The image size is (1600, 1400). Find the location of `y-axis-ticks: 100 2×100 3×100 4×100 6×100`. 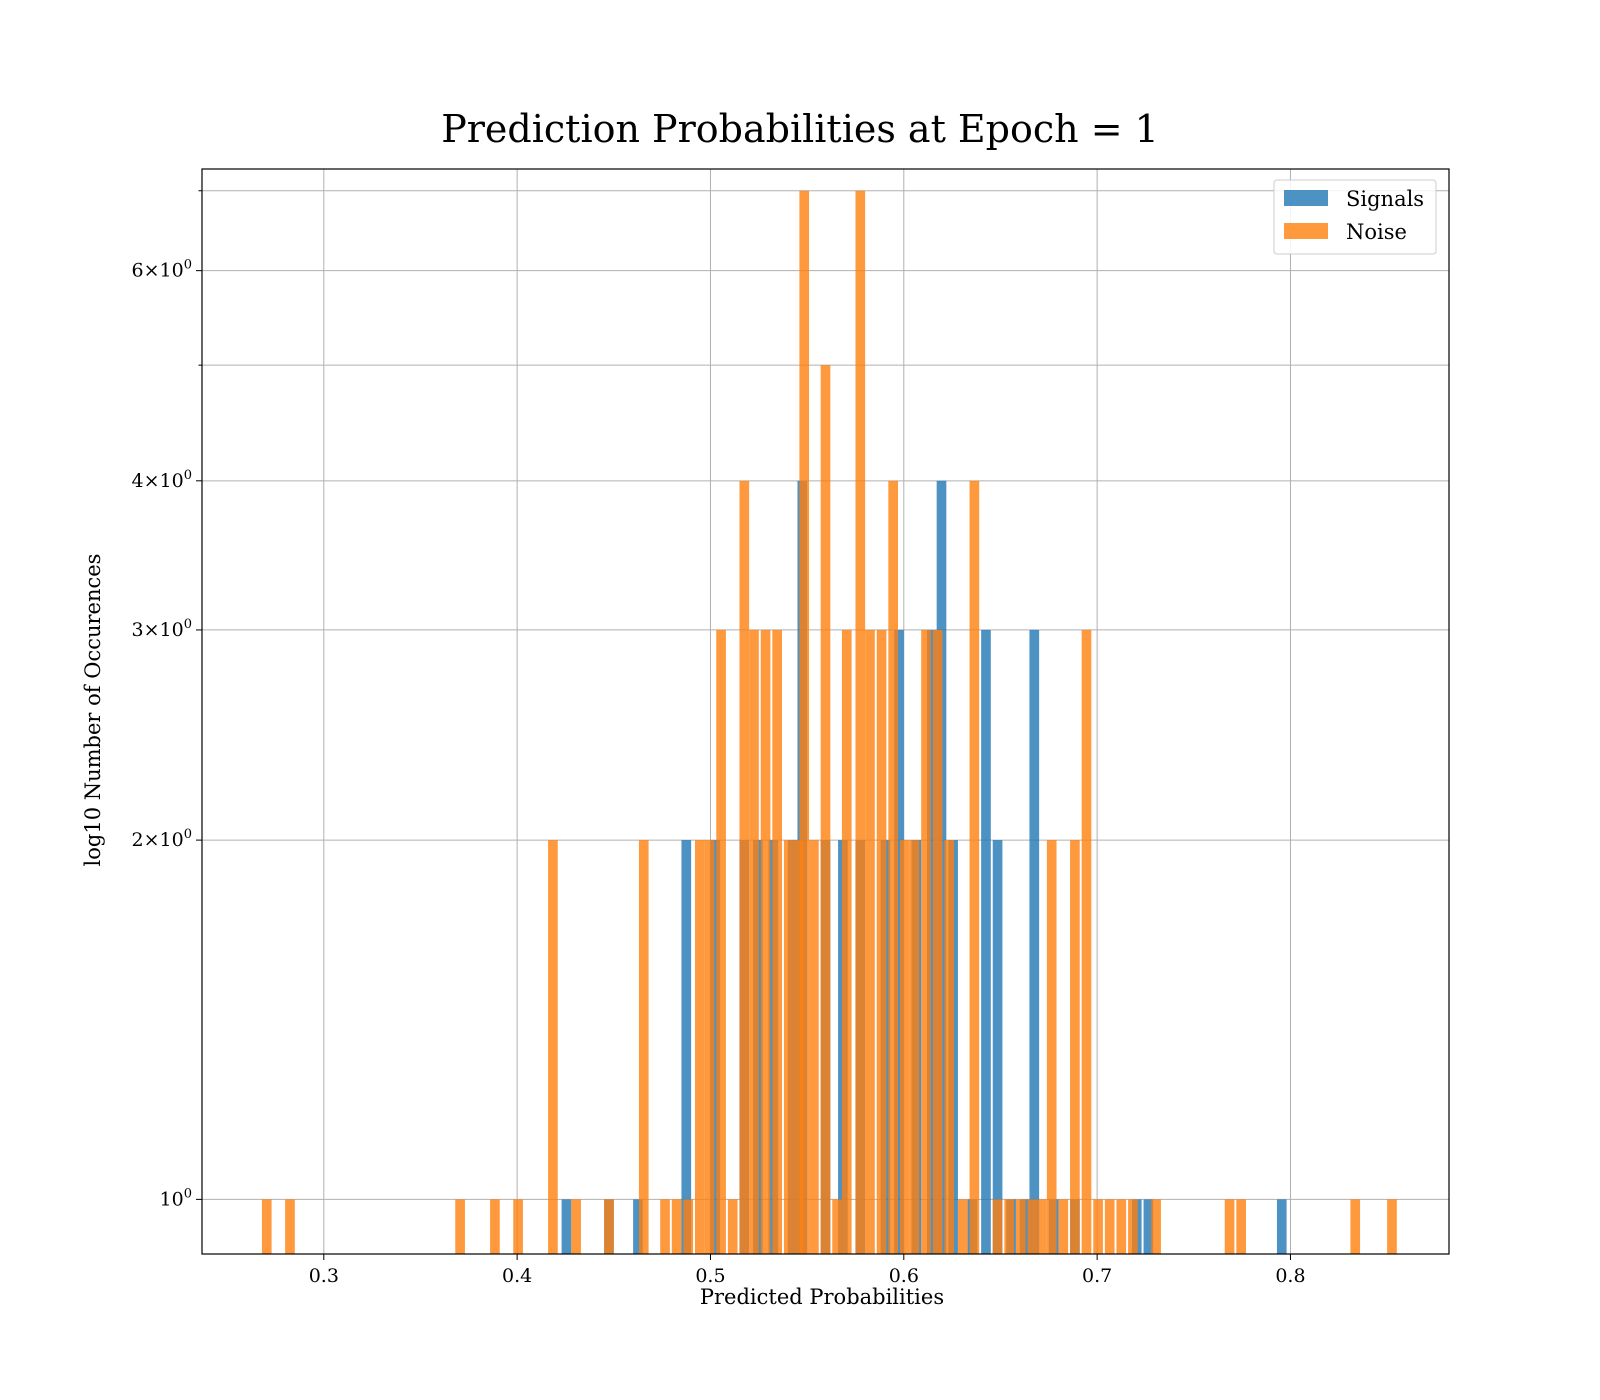

y-axis-ticks: 100 2×100 3×100 4×100 6×100 is located at coordinates (167, 700).